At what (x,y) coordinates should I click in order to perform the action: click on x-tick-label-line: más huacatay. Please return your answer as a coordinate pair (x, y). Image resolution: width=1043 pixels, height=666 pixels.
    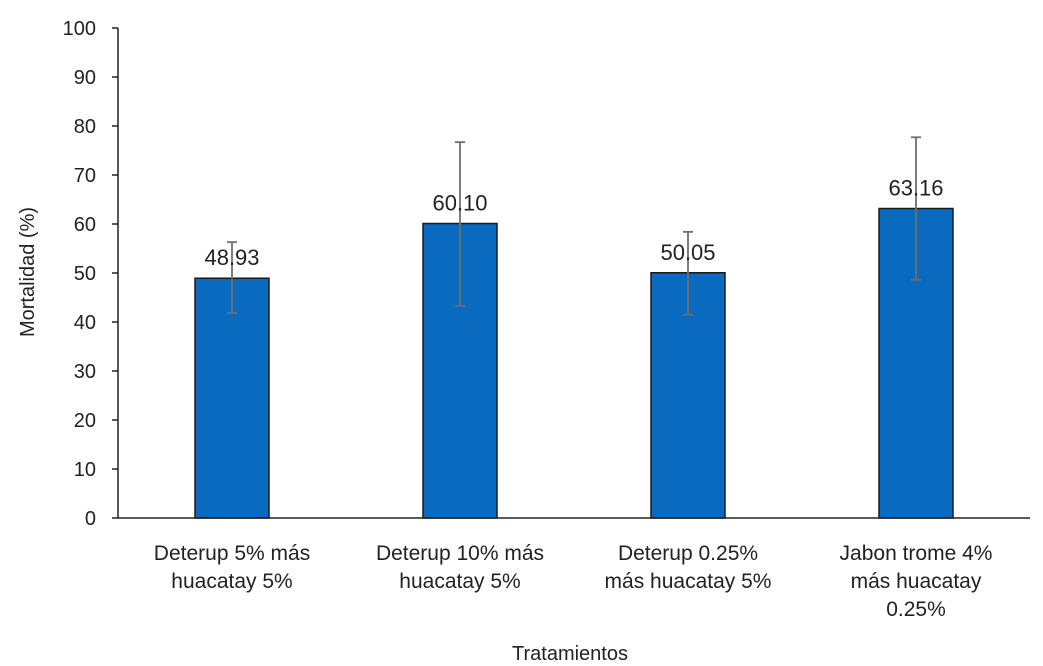
    Looking at the image, I should click on (916, 581).